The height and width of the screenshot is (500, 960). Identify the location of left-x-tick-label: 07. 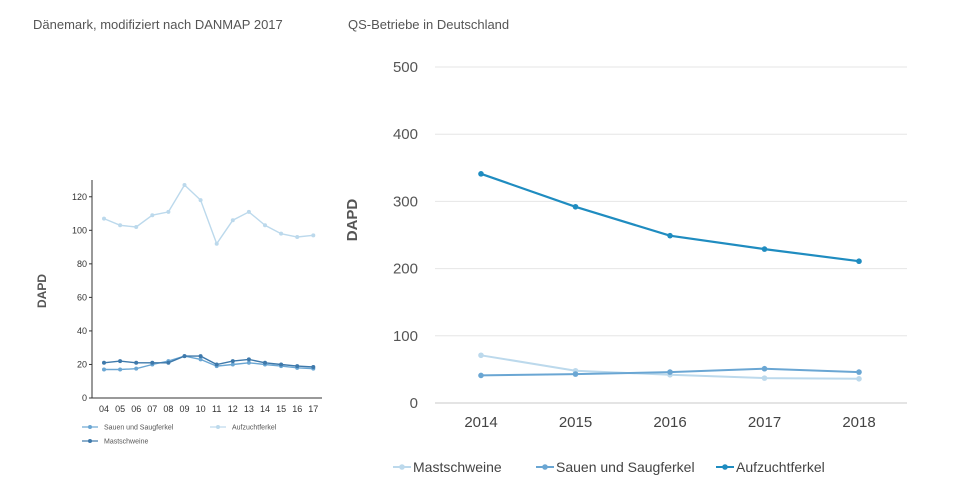
(152, 409).